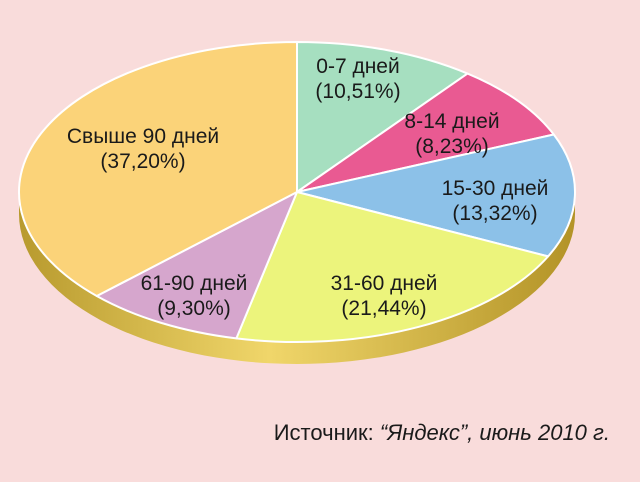  What do you see at coordinates (194, 283) in the screenshot?
I see `slice-category-5: 61-90 дней` at bounding box center [194, 283].